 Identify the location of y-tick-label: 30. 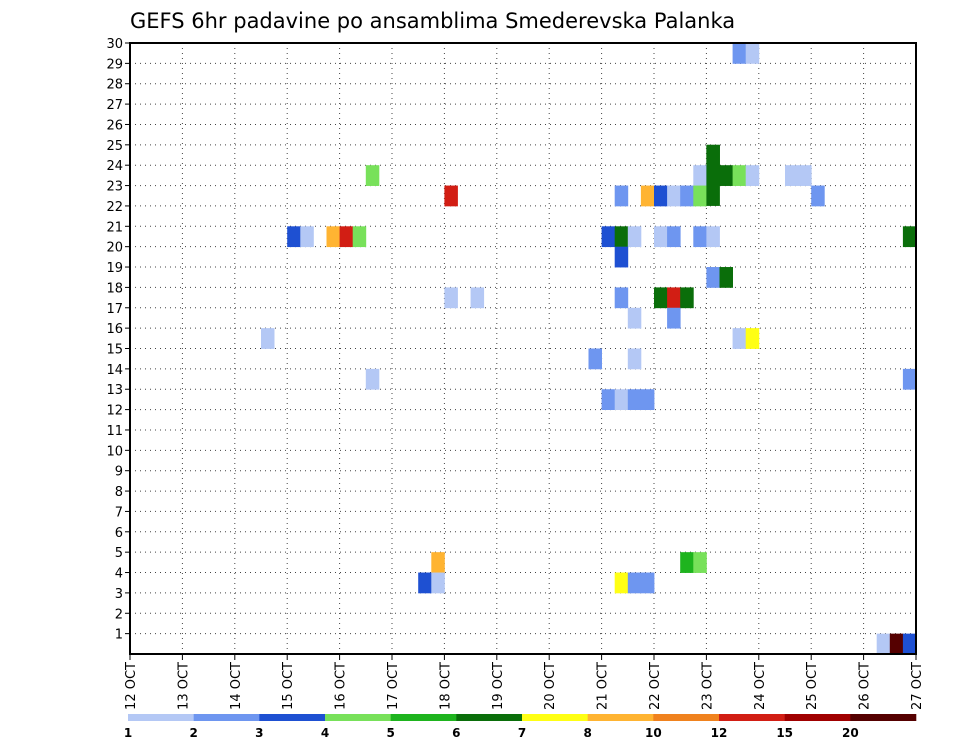
(114, 44).